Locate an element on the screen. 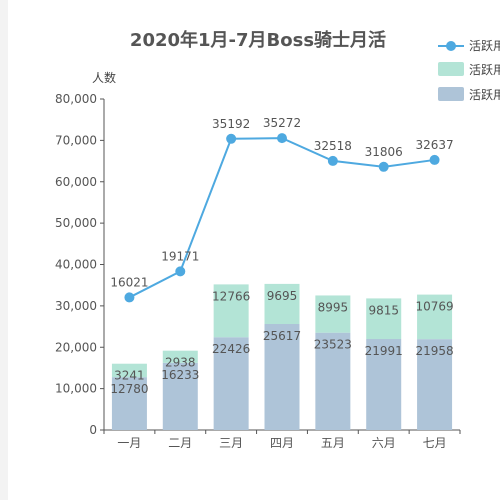 This screenshot has height=500, width=500. line-value-label: 35272 is located at coordinates (282, 123).